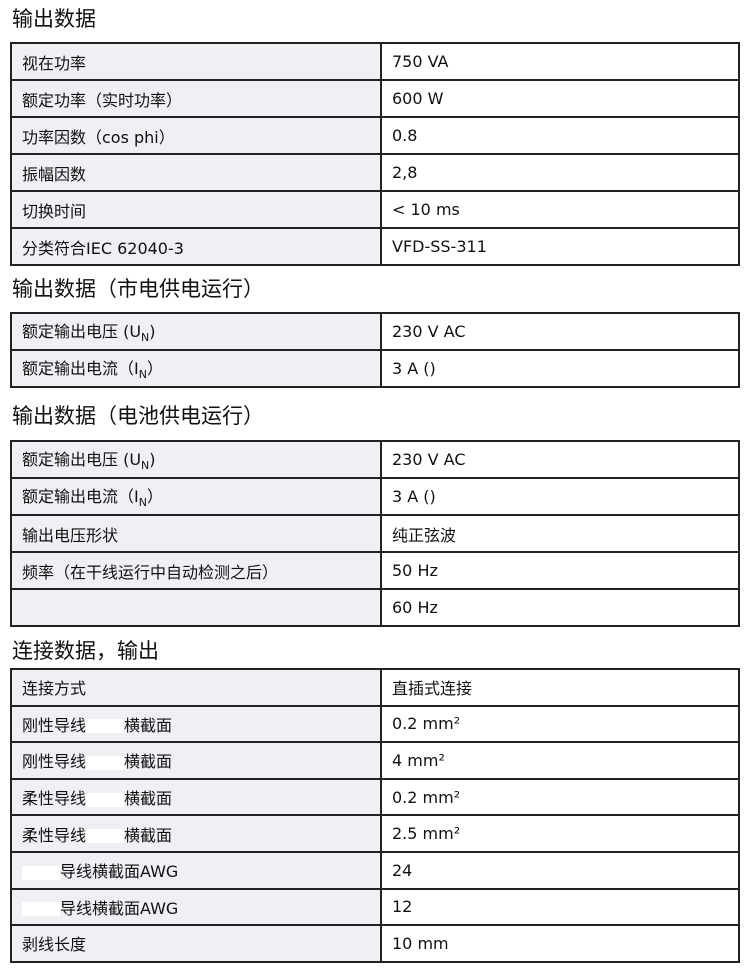 The image size is (750, 969). I want to click on section-title: 输出数据（市电供电运行）, so click(138, 289).